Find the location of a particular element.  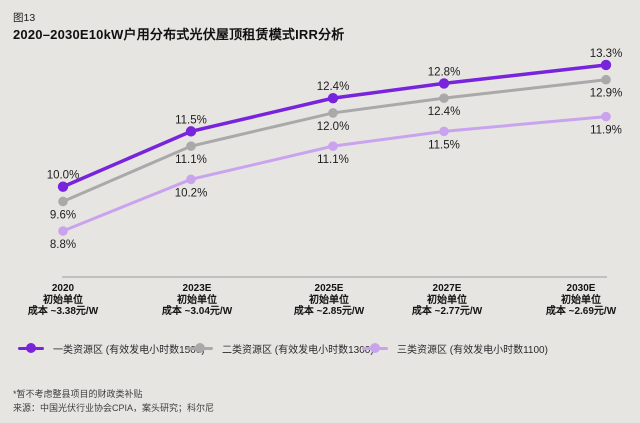

x-axis-sub2: 成本 ~2.69元/W is located at coordinates (581, 311).